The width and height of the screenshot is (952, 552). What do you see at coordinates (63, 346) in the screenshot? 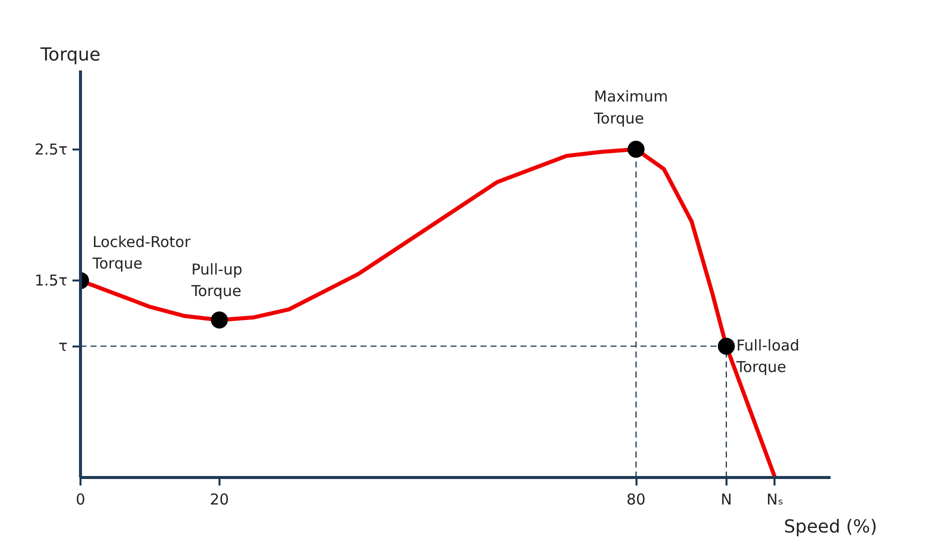
I see `y-tick-label: τ` at bounding box center [63, 346].